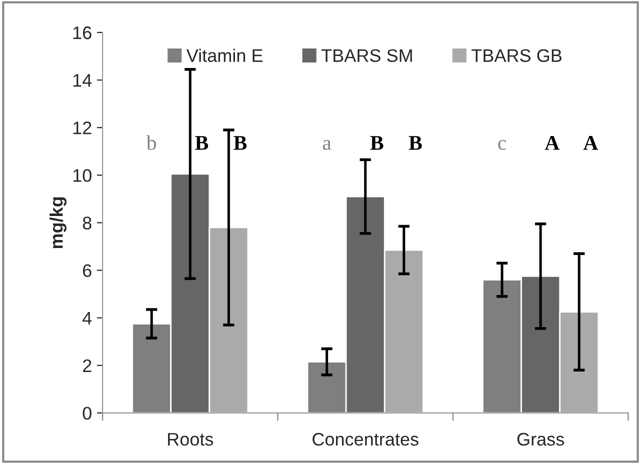 This screenshot has height=464, width=641. Describe the element at coordinates (87, 365) in the screenshot. I see `y-tick-label: 2` at that location.